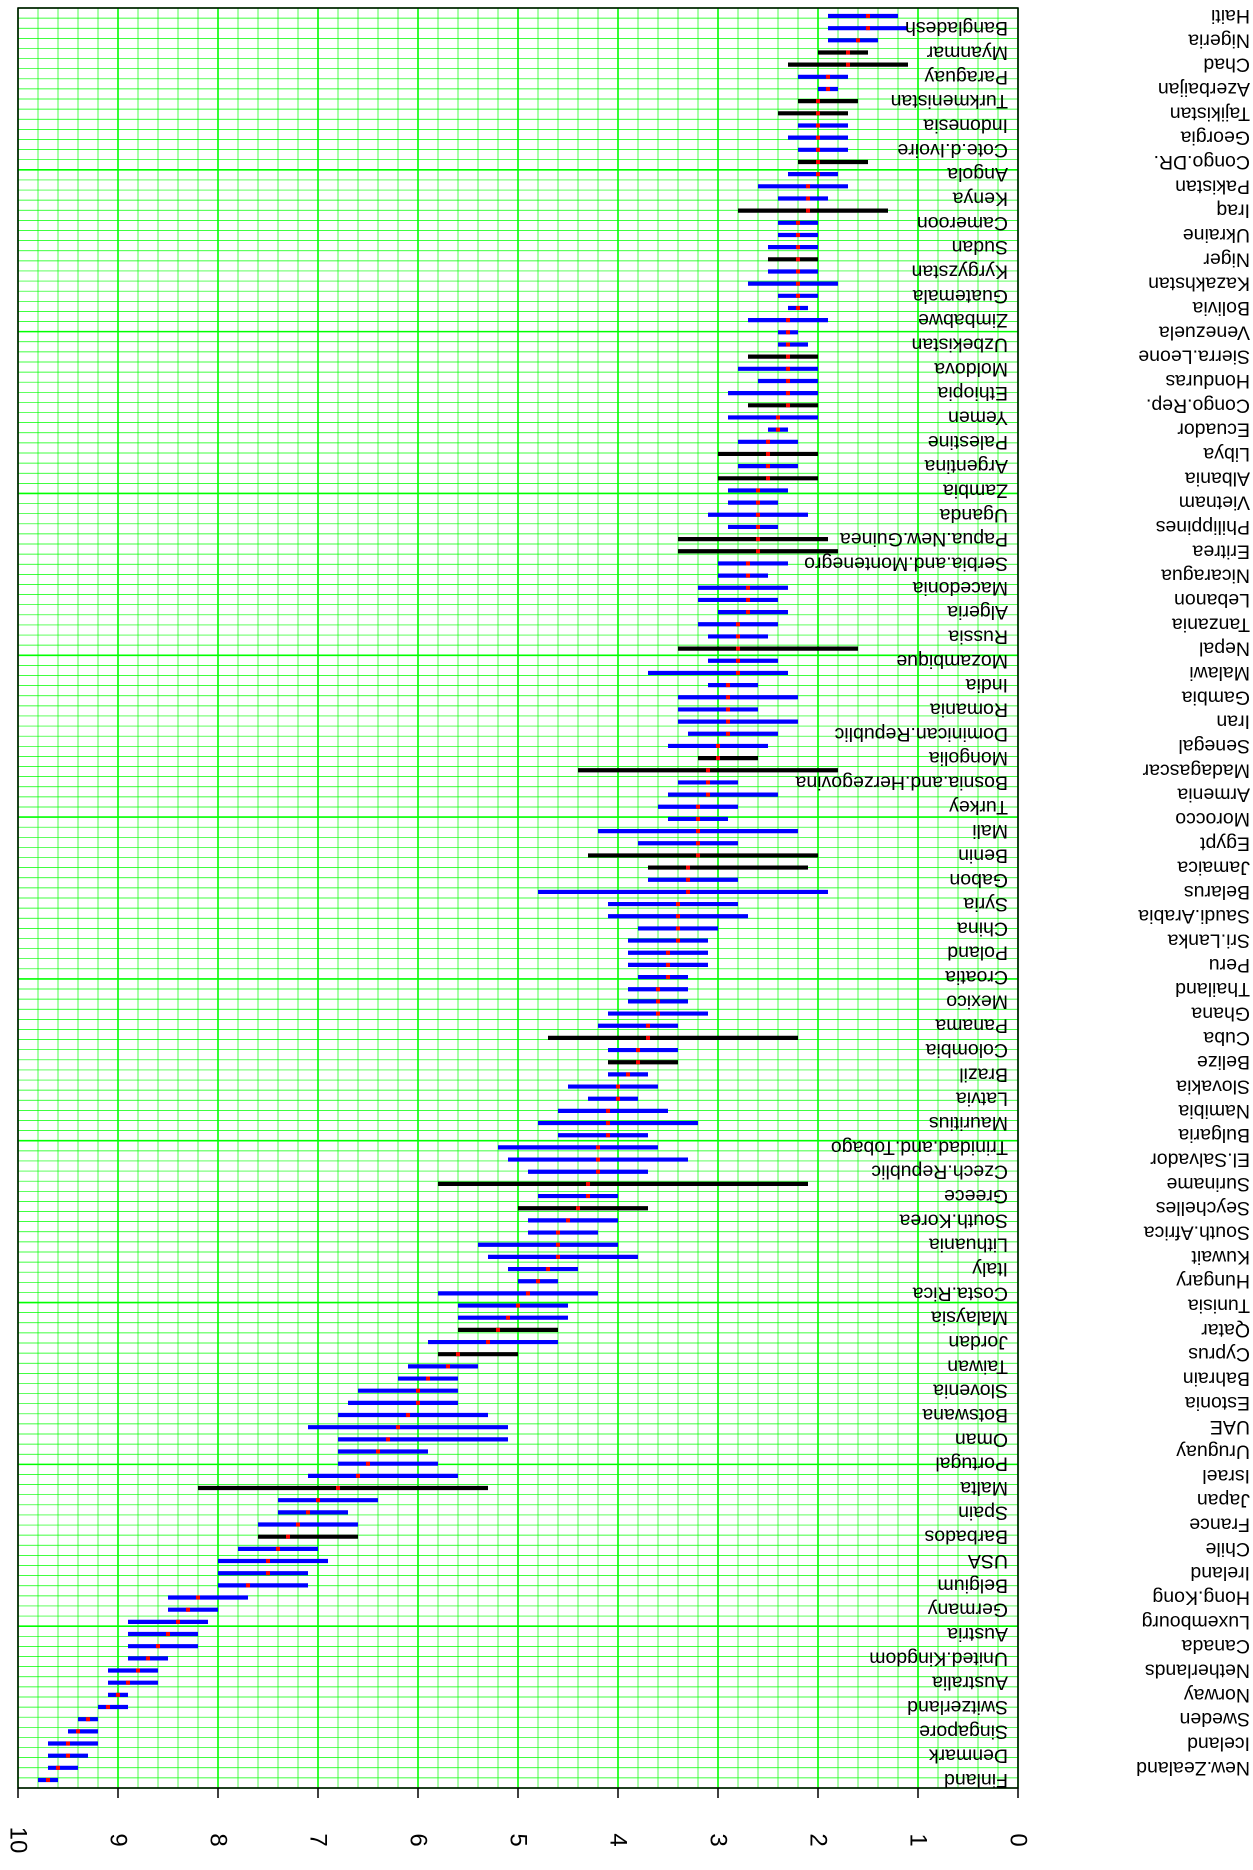 This screenshot has width=1253, height=1870. Describe the element at coordinates (973, 1585) in the screenshot. I see `country-label: Belgium` at that location.